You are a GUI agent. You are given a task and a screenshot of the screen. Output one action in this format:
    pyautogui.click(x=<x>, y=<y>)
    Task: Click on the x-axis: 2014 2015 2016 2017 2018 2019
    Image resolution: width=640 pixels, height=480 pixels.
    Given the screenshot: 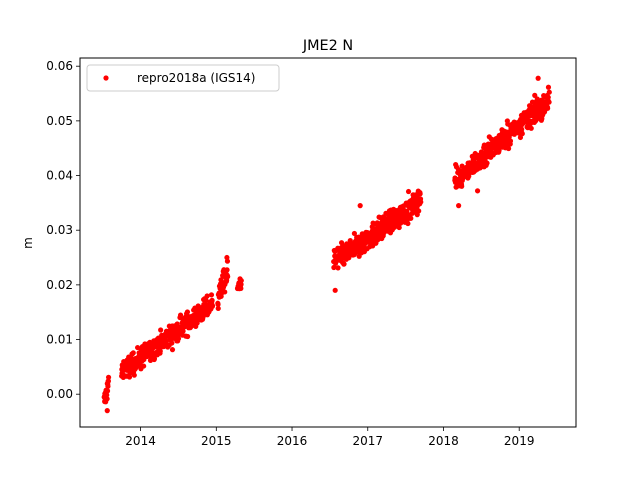 What is the action you would take?
    pyautogui.click(x=329, y=437)
    